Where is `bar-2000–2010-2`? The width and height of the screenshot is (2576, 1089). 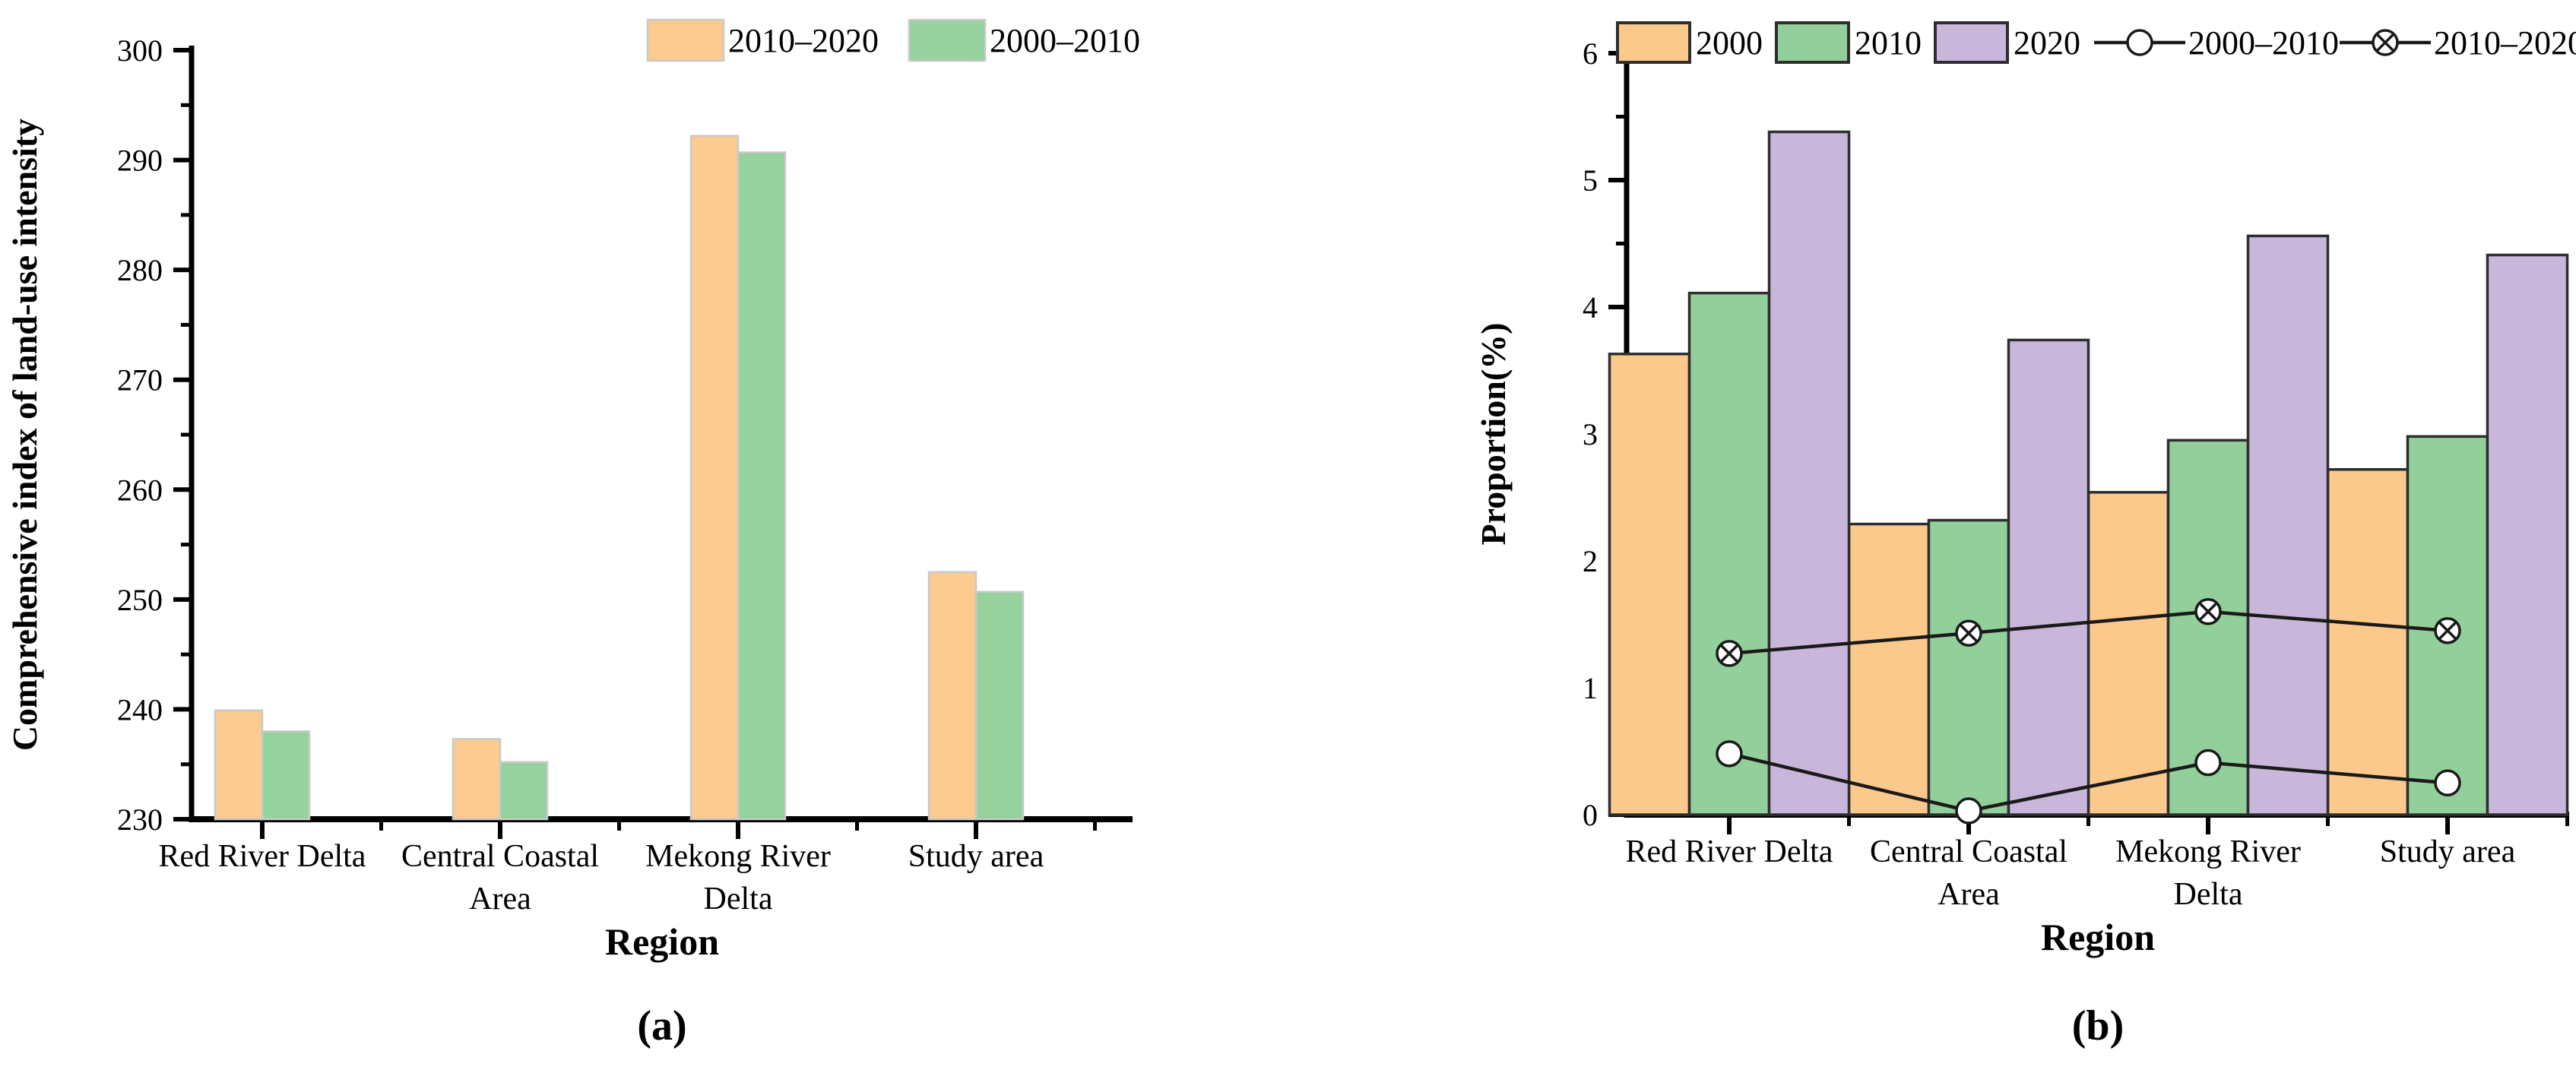 bar-2000–2010-2 is located at coordinates (762, 486).